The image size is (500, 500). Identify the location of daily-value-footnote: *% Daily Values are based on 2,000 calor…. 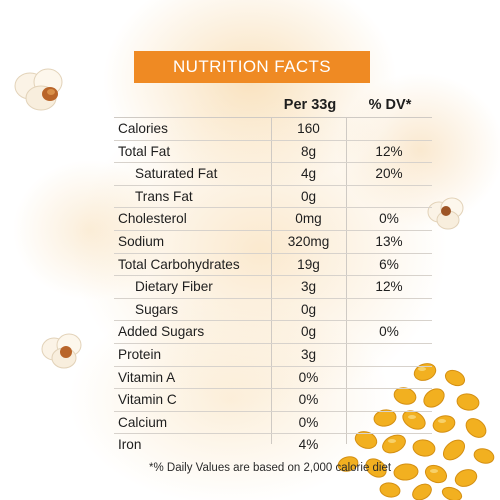
(270, 468).